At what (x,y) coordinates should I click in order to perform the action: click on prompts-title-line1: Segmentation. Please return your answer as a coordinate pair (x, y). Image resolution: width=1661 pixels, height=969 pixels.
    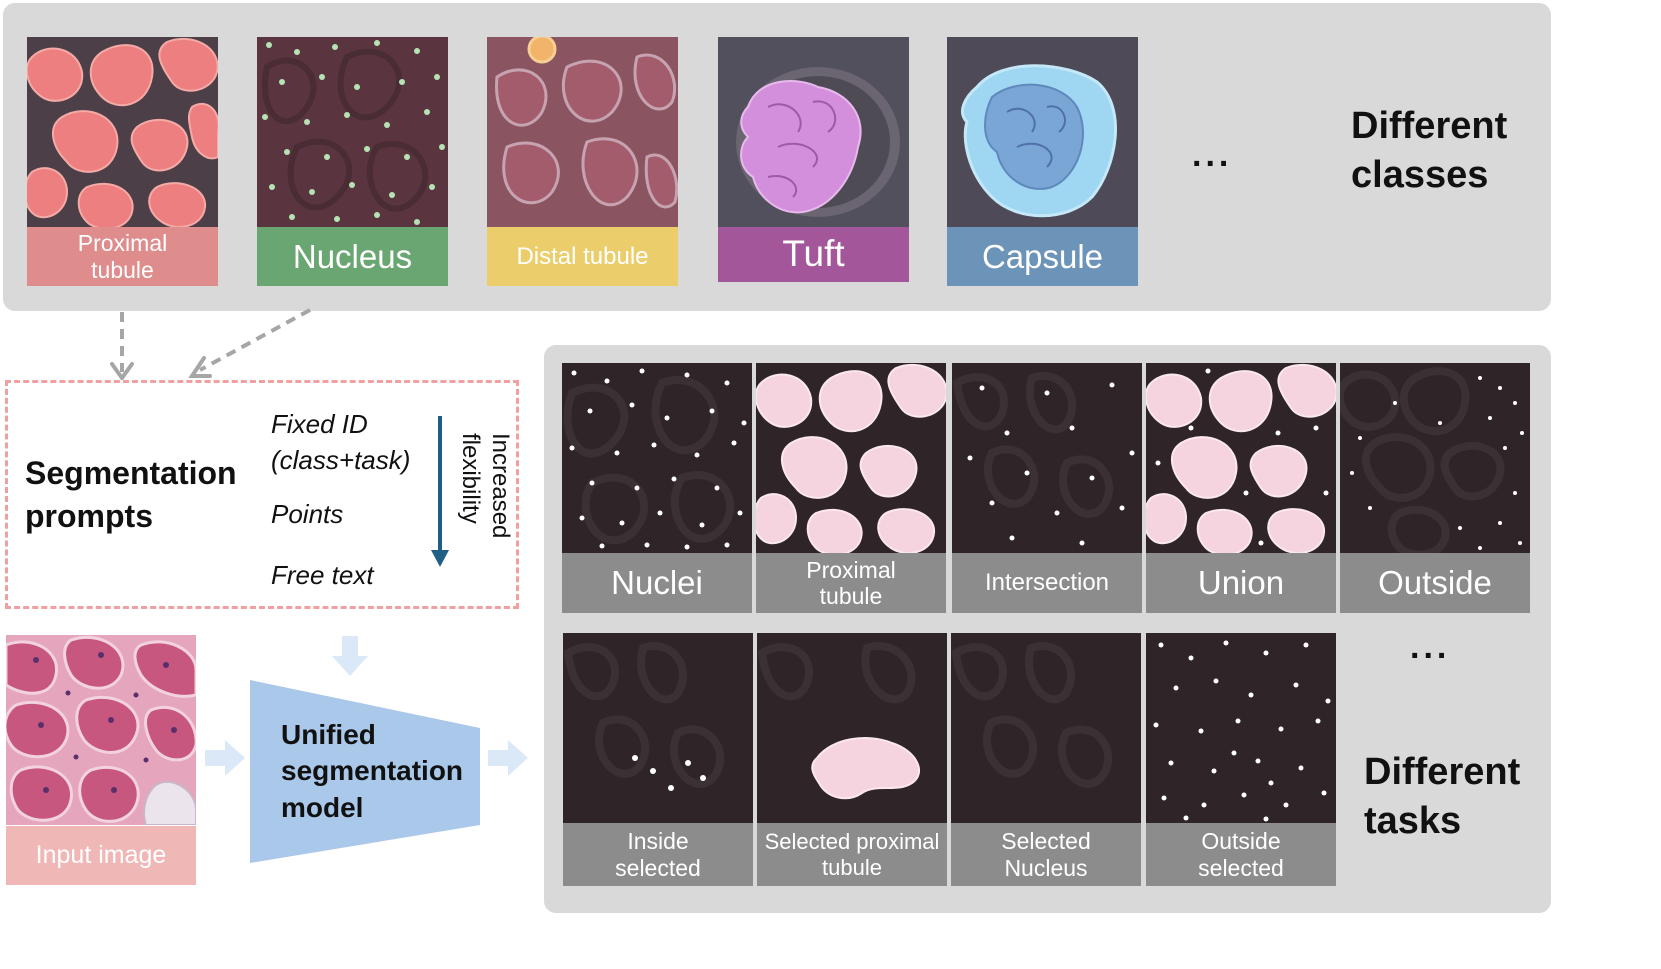
    Looking at the image, I should click on (131, 473).